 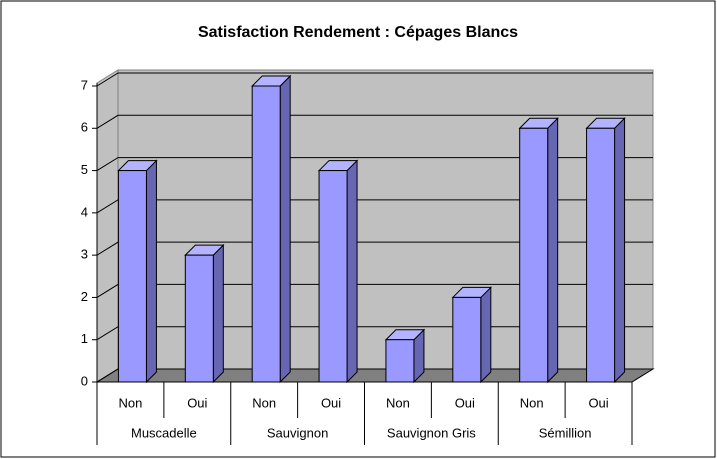 I want to click on group-label: Sauvignon, so click(x=297, y=432).